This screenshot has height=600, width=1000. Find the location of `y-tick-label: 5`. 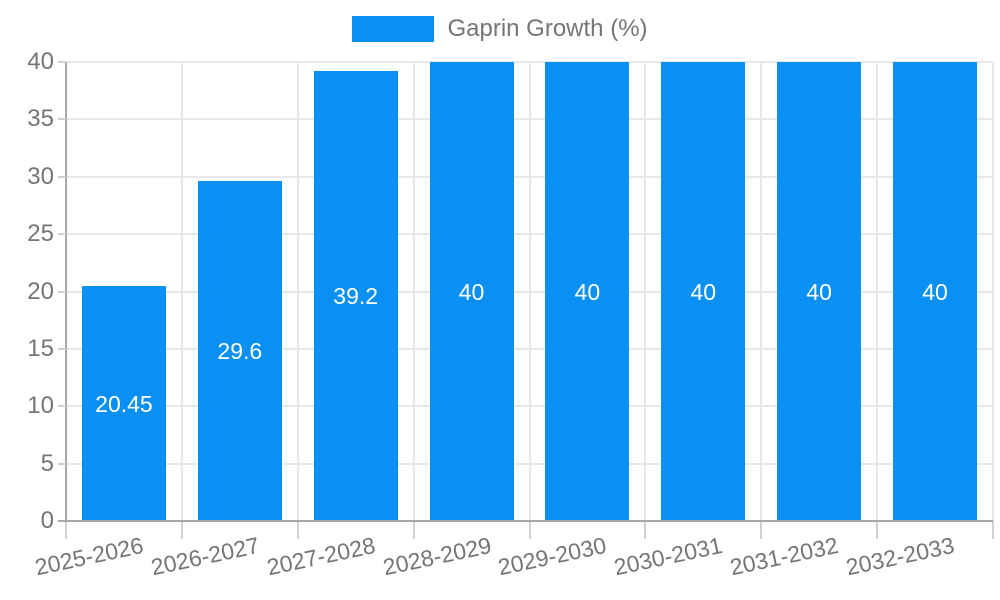

y-tick-label: 5 is located at coordinates (47, 463).